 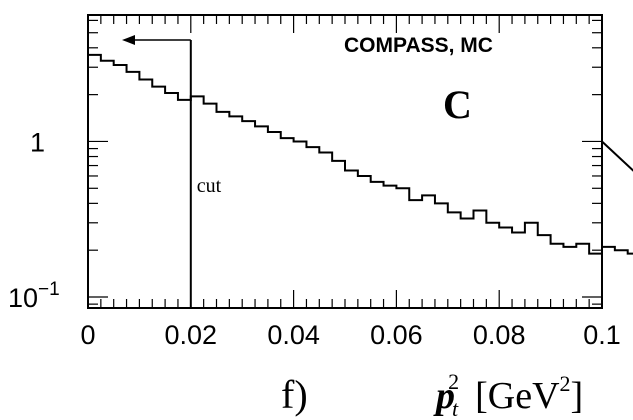 I want to click on y-tick-label: 10−1, so click(x=34, y=296).